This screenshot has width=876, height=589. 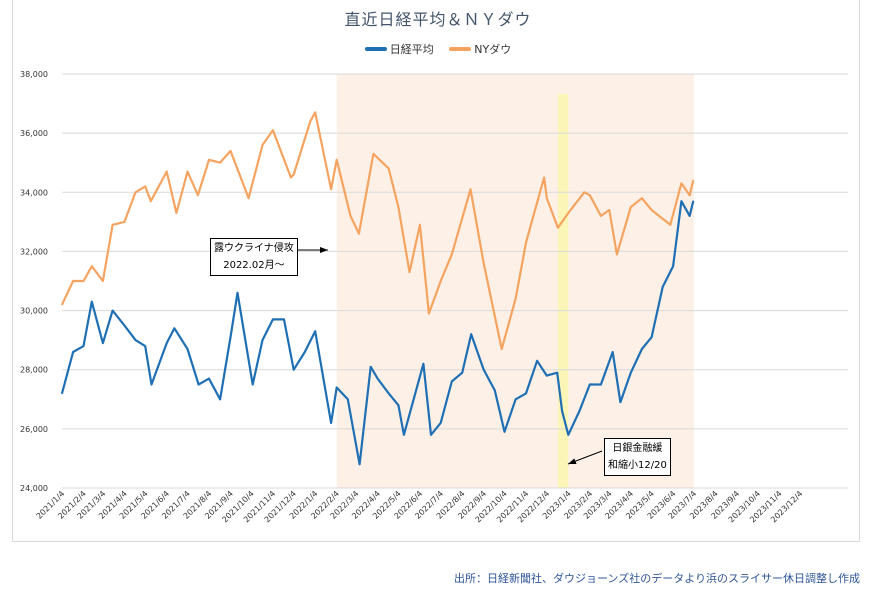 I want to click on shaded-range, so click(x=563, y=291).